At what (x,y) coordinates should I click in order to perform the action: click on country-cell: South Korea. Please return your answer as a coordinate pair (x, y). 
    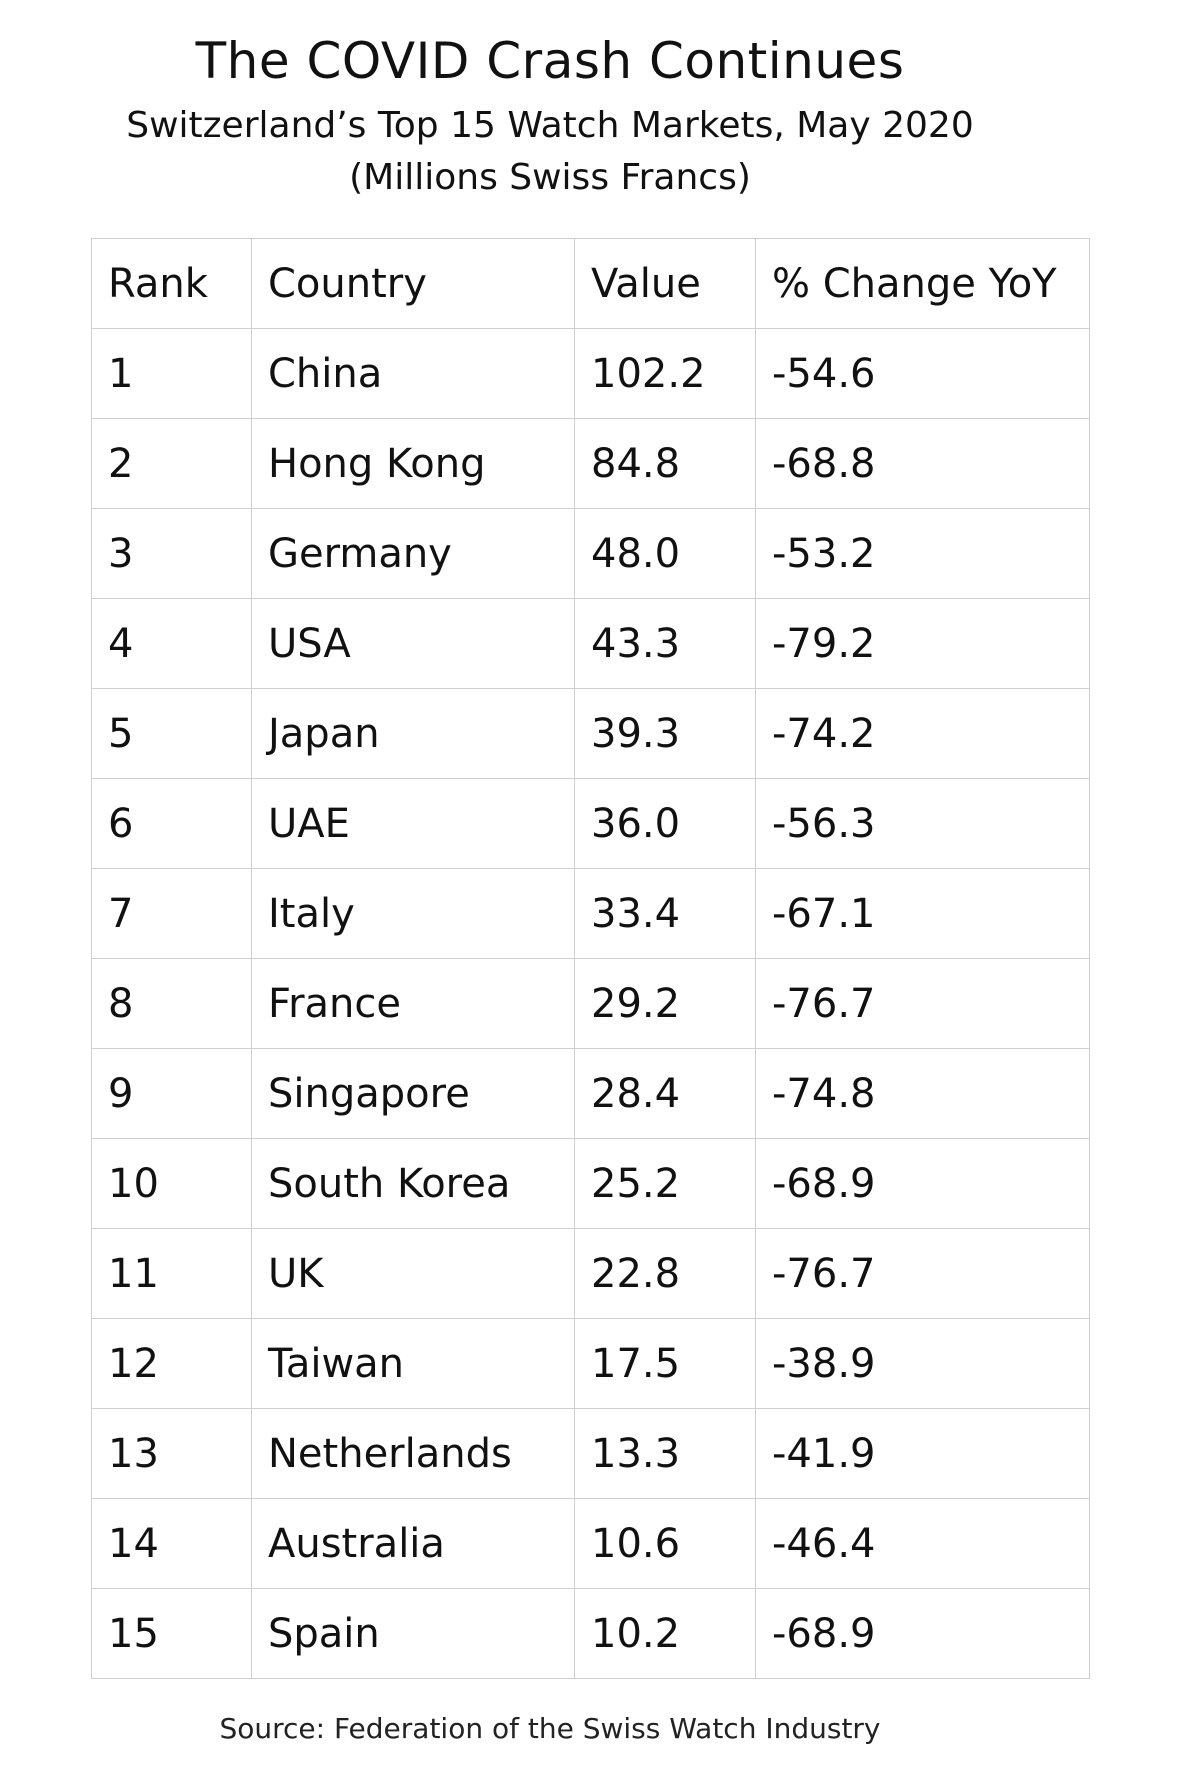
    Looking at the image, I should click on (413, 1183).